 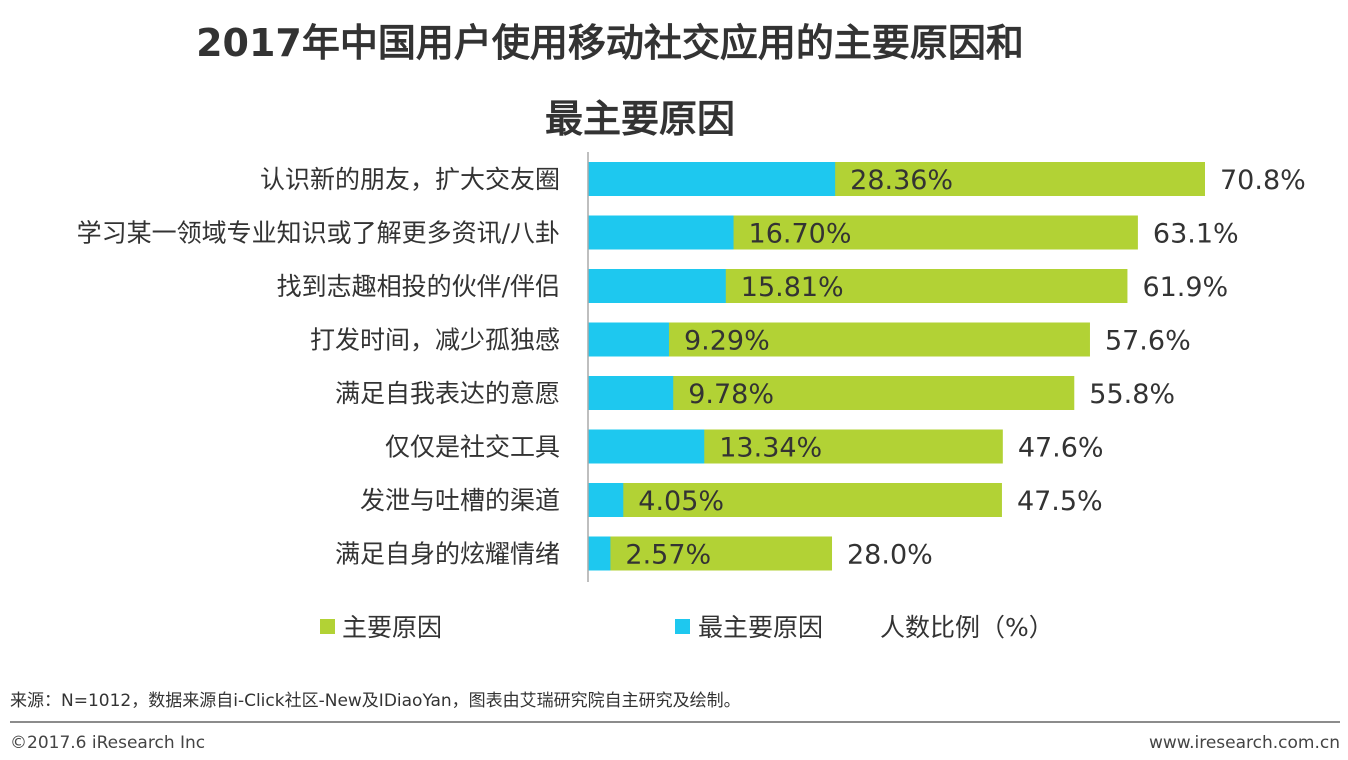 What do you see at coordinates (418, 286) in the screenshot?
I see `category-label: 找到志趣相投的伙伴/伴侣` at bounding box center [418, 286].